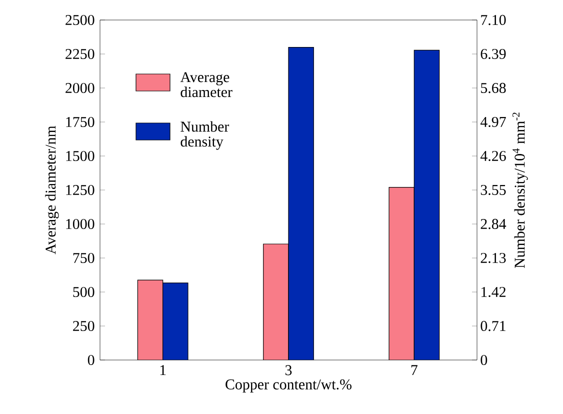 This screenshot has height=414, width=563. What do you see at coordinates (91, 360) in the screenshot?
I see `y-tick-label: 0` at bounding box center [91, 360].